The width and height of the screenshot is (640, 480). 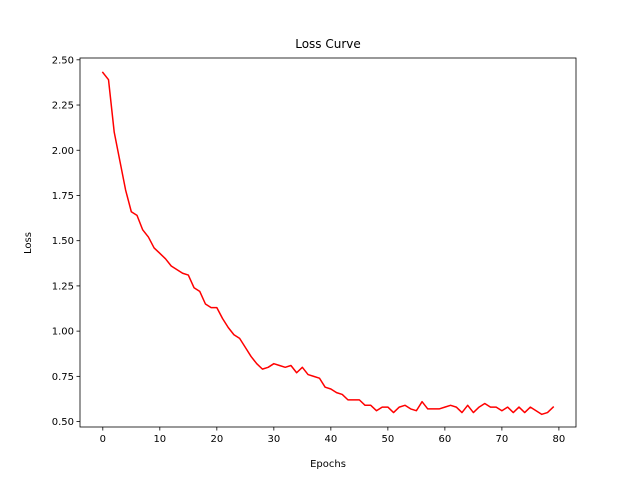 What do you see at coordinates (328, 44) in the screenshot?
I see `chart-title: Loss Curve` at bounding box center [328, 44].